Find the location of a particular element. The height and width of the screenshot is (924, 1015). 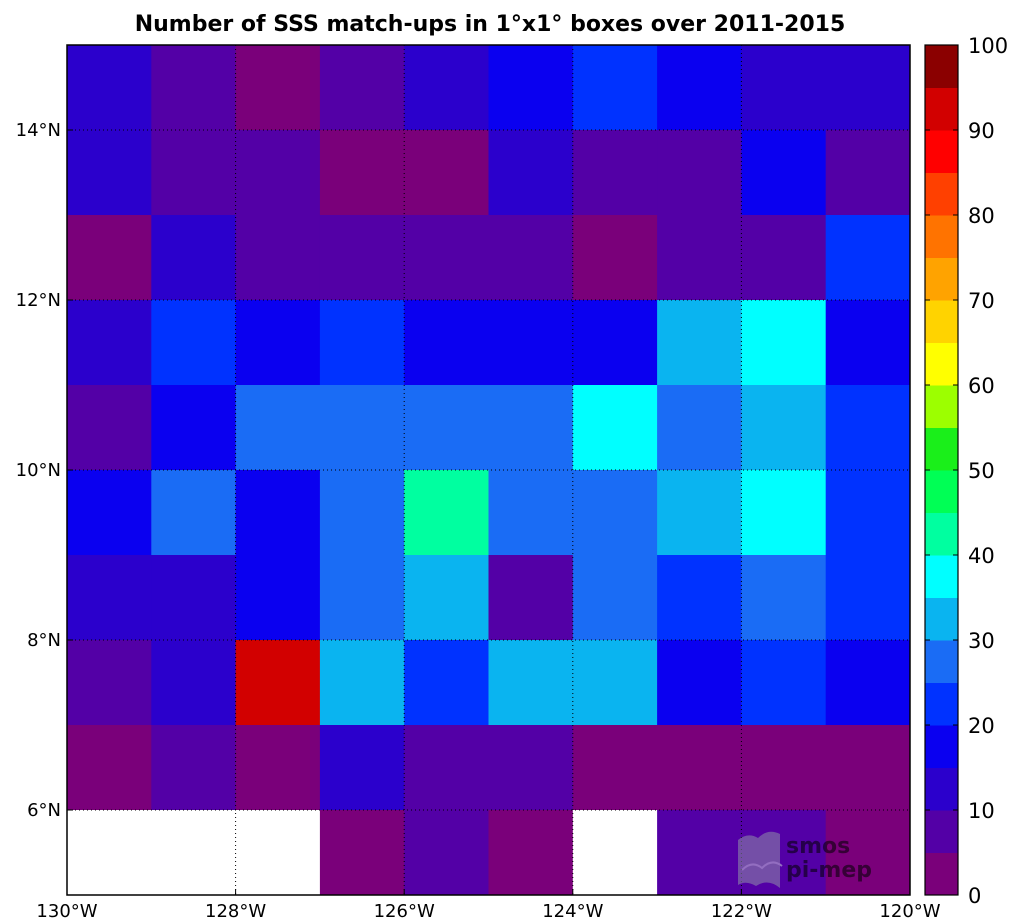

y-tick-label: 14°N is located at coordinates (38, 130).